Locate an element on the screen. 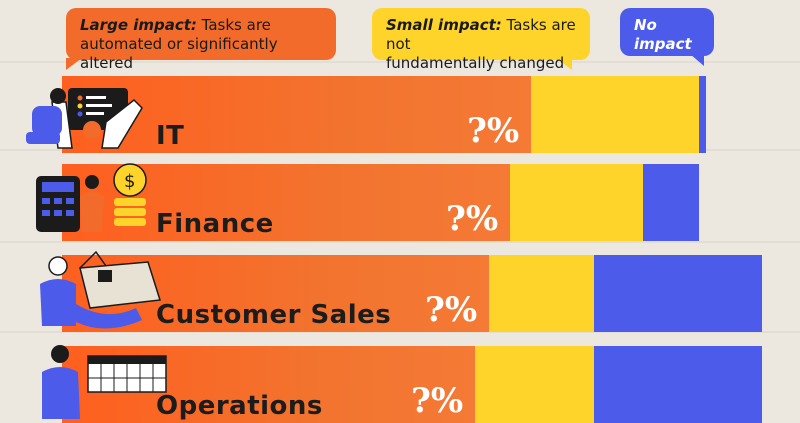 The height and width of the screenshot is (423, 800). legend-small-text-1: Tasks are not is located at coordinates (481, 34).